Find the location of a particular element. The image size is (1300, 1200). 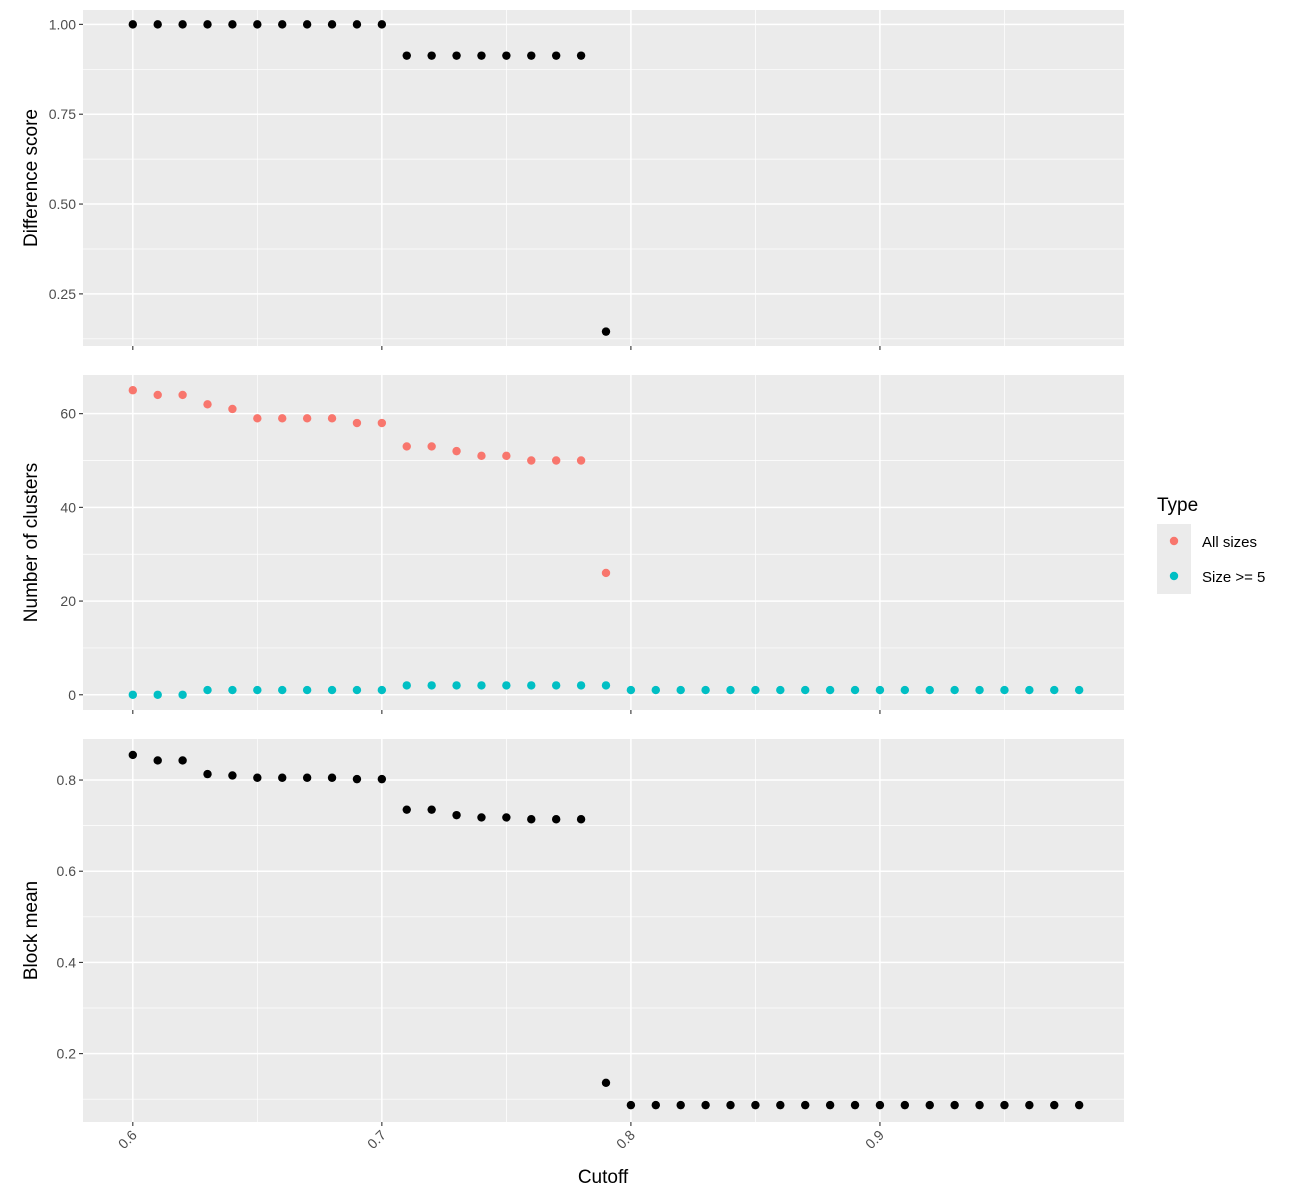

y-axis-title: Block mean is located at coordinates (31, 930).